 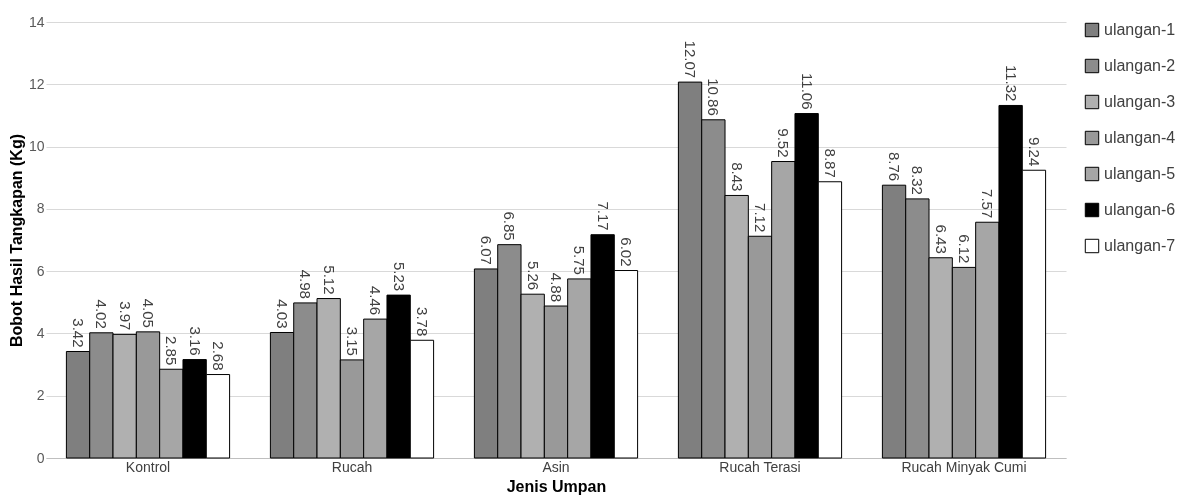 What do you see at coordinates (603, 216) in the screenshot?
I see `data-label: 7.17` at bounding box center [603, 216].